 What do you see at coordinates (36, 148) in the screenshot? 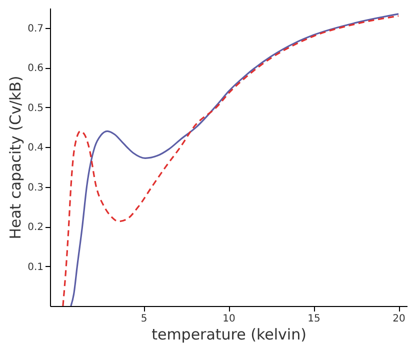
I see `y-tick-label: 0.4` at bounding box center [36, 148].